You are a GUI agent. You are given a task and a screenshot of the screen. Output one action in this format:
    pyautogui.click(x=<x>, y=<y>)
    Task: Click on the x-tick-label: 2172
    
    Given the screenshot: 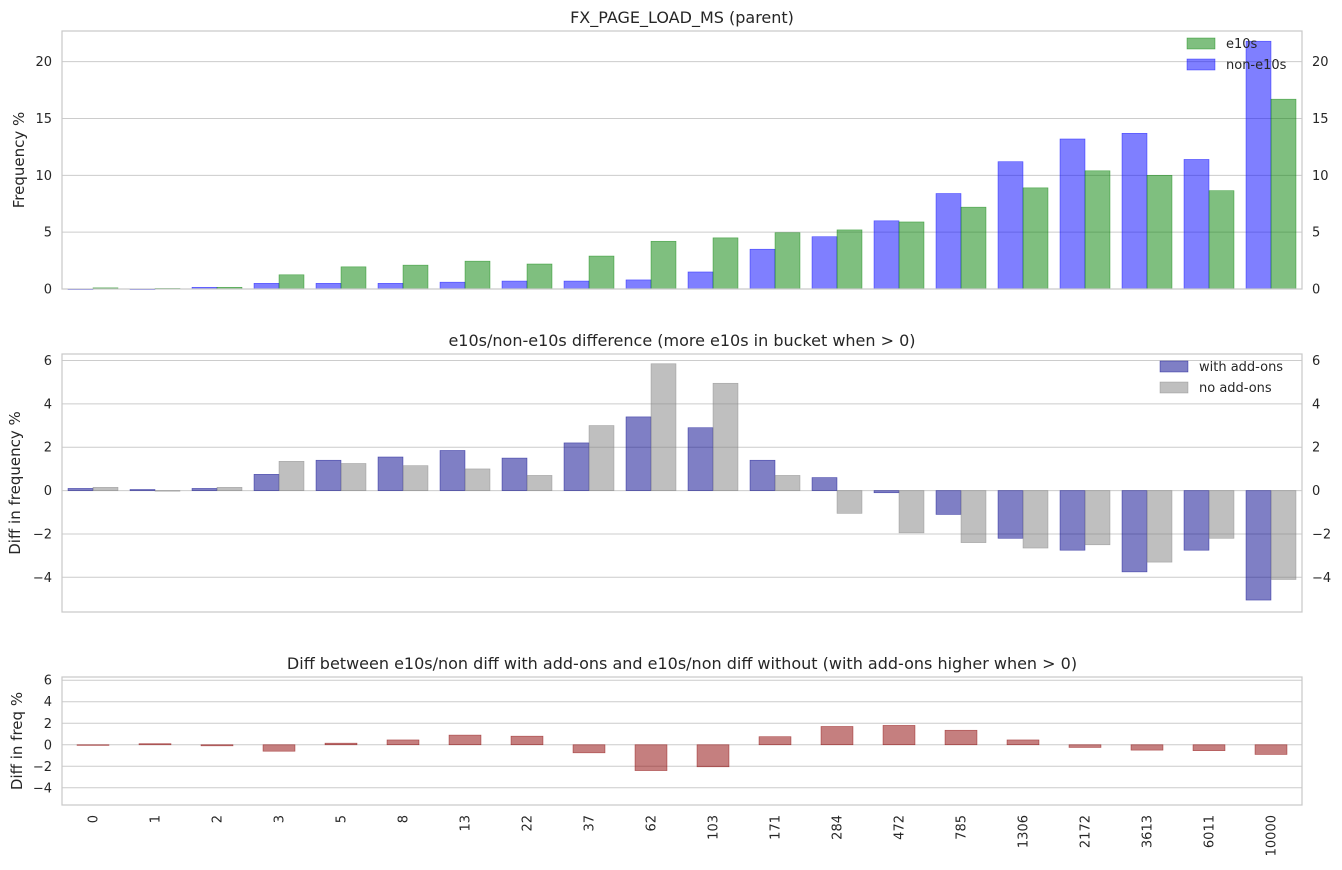 What is the action you would take?
    pyautogui.click(x=1086, y=831)
    